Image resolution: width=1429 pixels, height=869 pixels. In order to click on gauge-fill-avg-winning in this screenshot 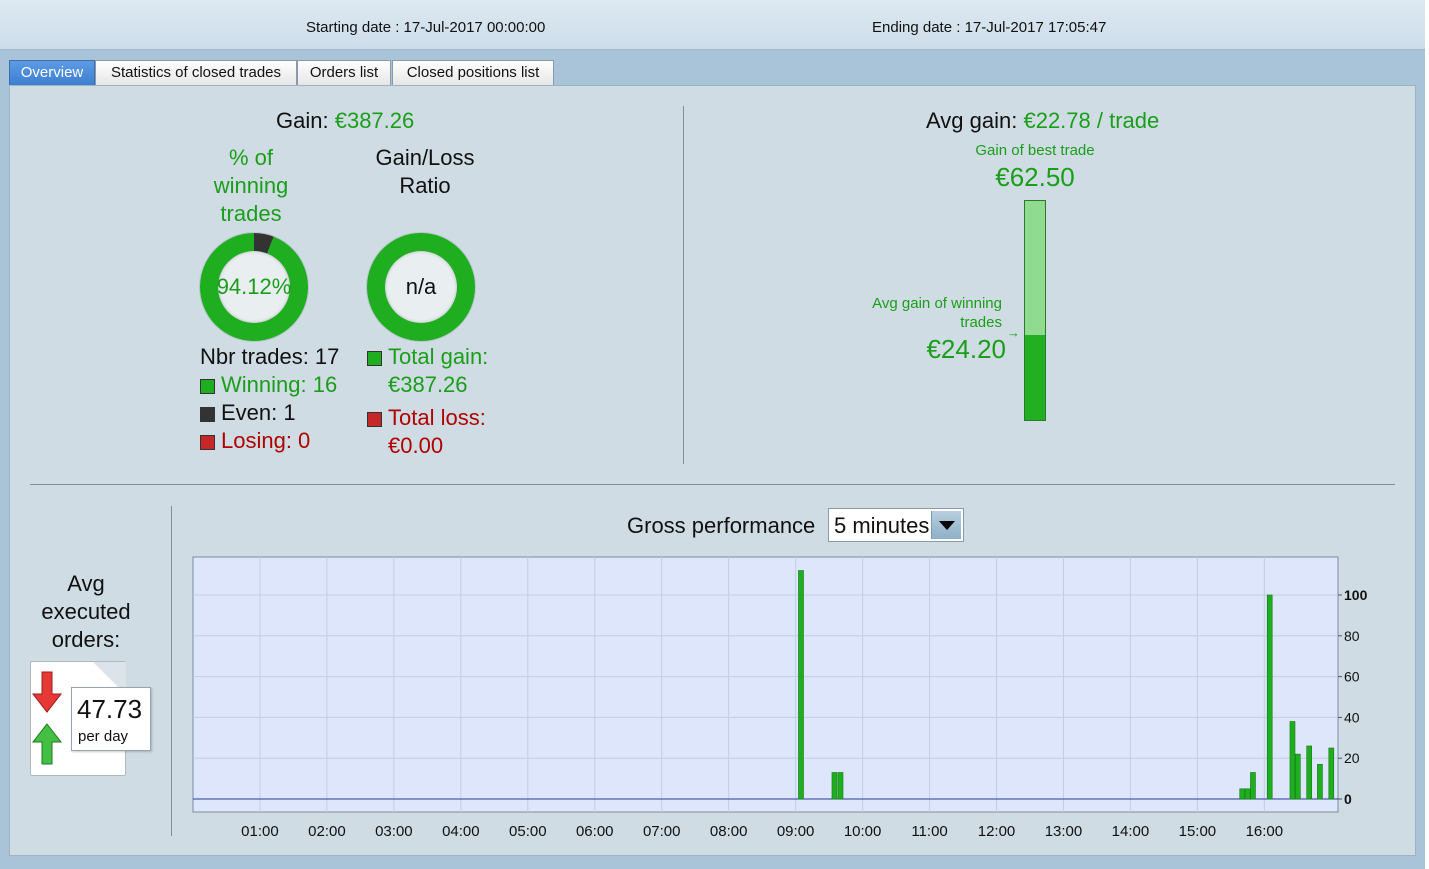, I will do `click(1035, 377)`.